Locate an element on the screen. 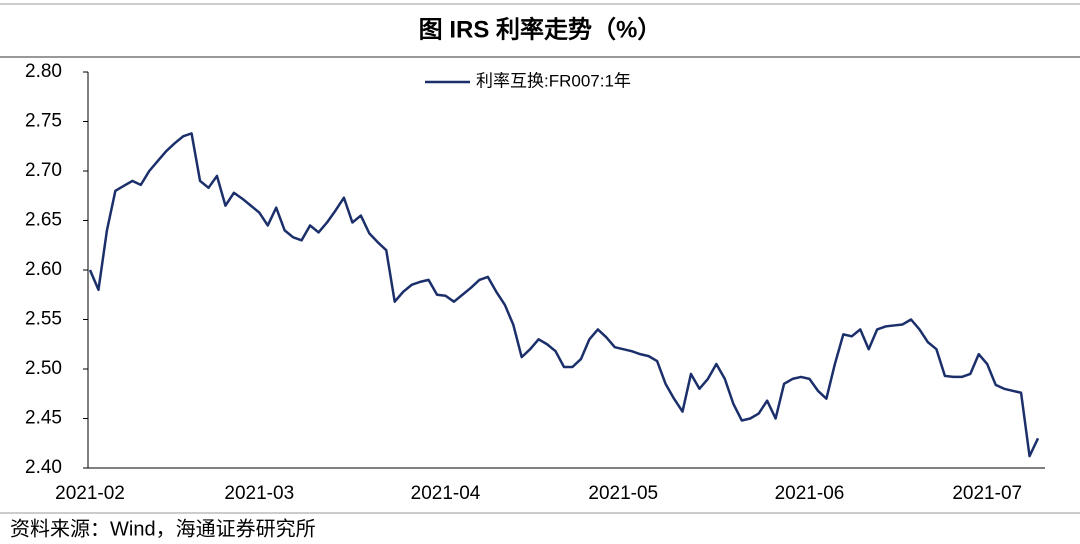  y-tick-label: 2.60 is located at coordinates (43, 269).